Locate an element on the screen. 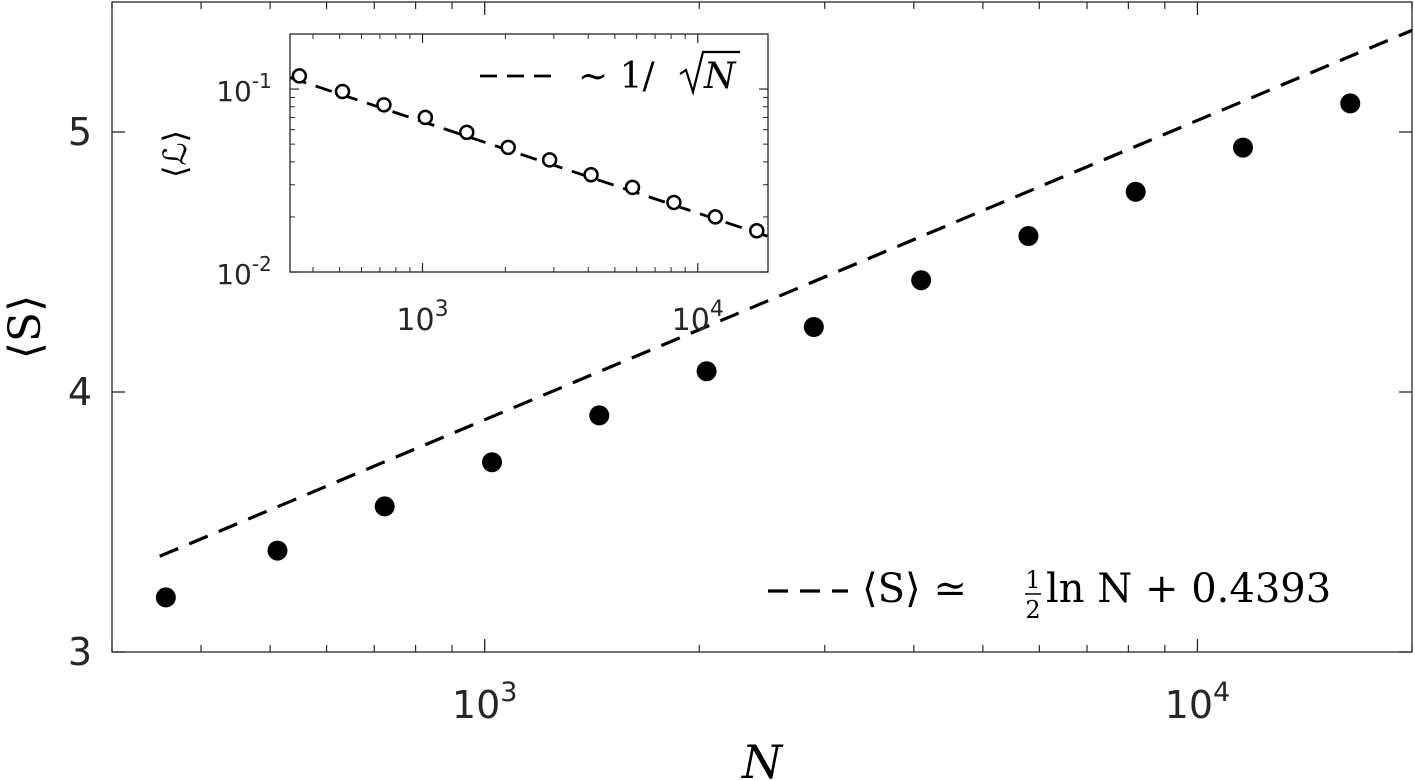  main-legend-frac-den: 2 is located at coordinates (1032, 610).